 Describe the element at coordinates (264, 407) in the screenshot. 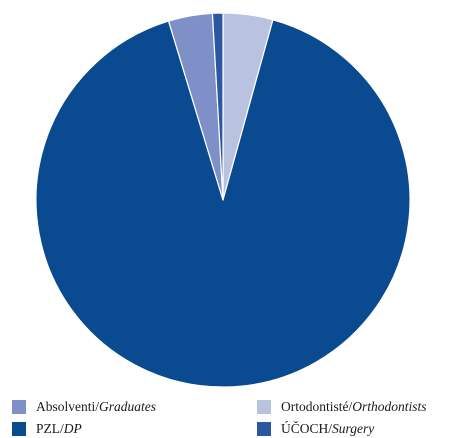

I see `legend-swatch-orthodontists` at that location.